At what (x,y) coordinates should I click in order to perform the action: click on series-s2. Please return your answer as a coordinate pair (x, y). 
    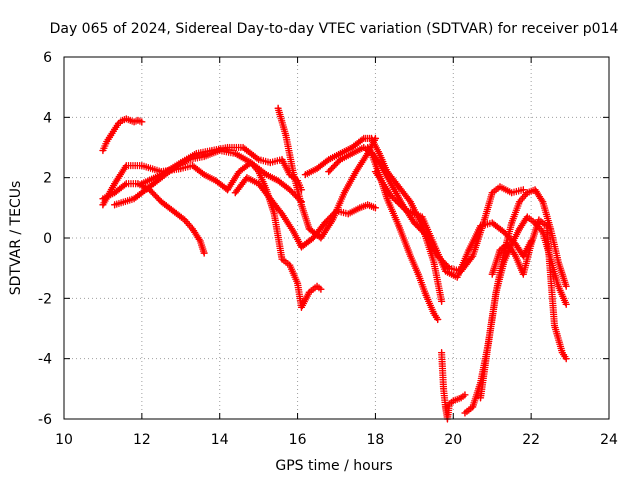
    Looking at the image, I should click on (153, 218).